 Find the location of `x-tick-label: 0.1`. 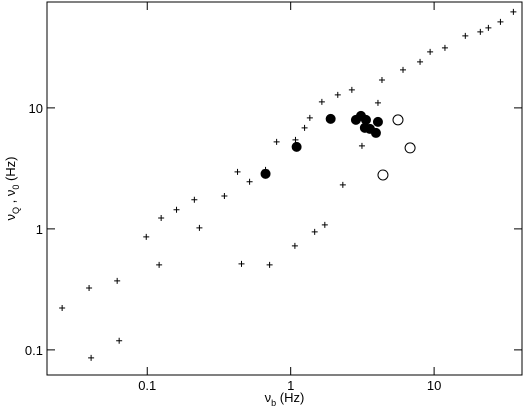

x-tick-label: 0.1 is located at coordinates (147, 385).